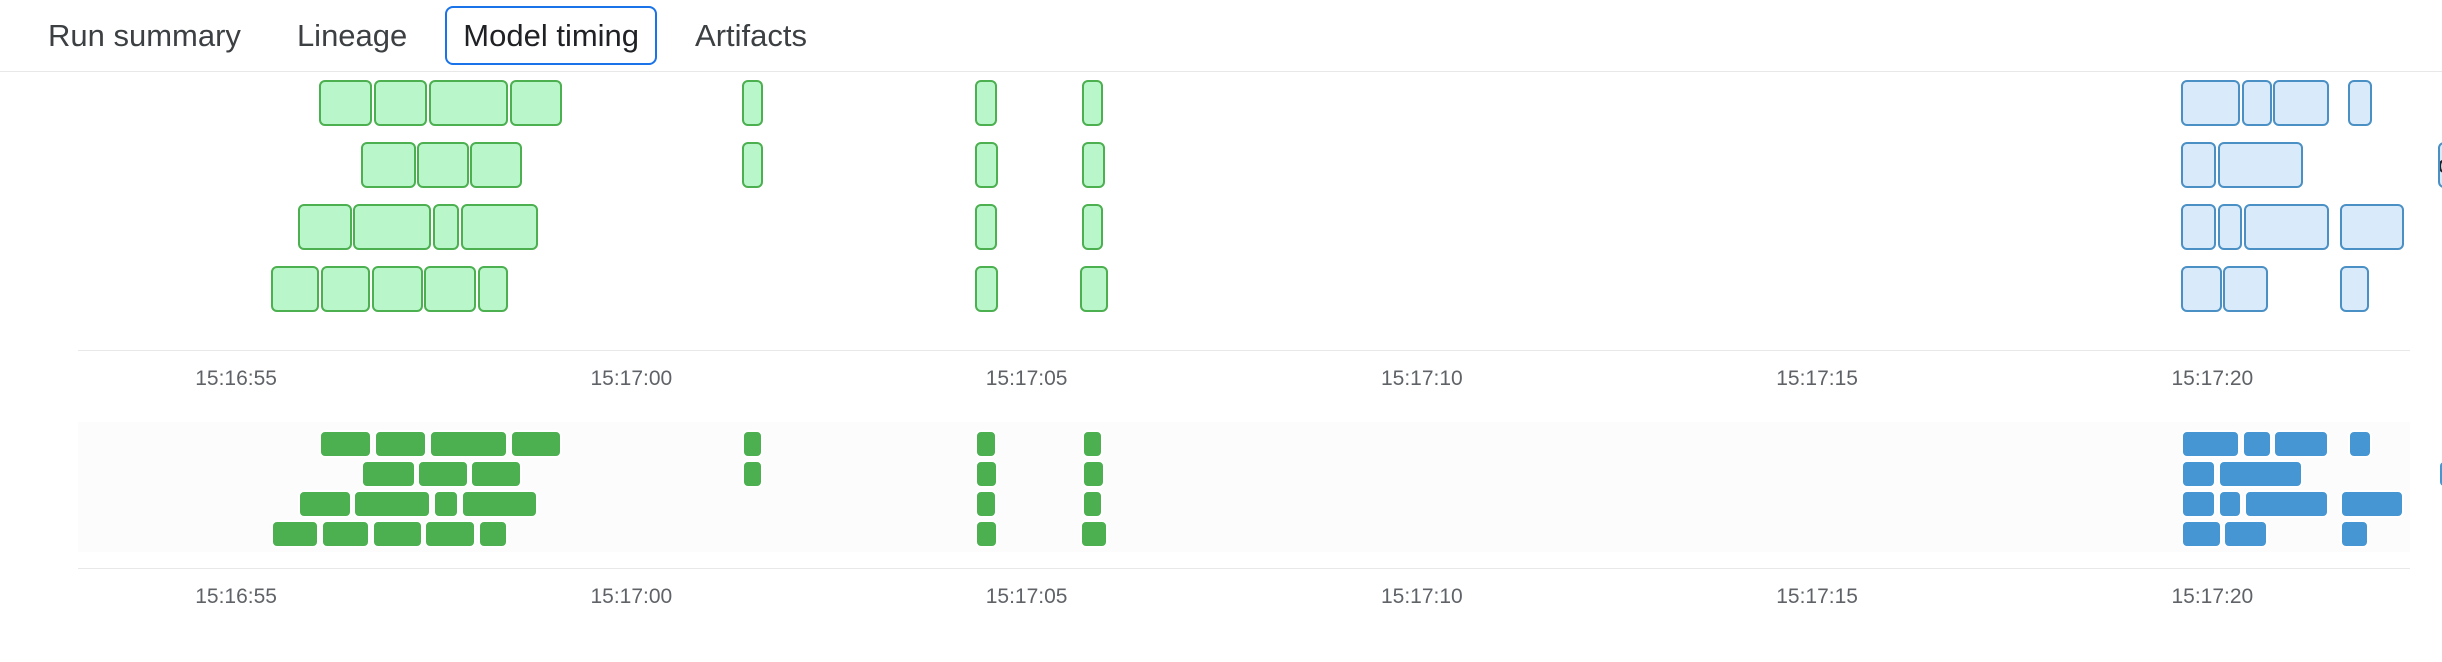 The image size is (2442, 662). I want to click on tab-label: Lineage, so click(352, 35).